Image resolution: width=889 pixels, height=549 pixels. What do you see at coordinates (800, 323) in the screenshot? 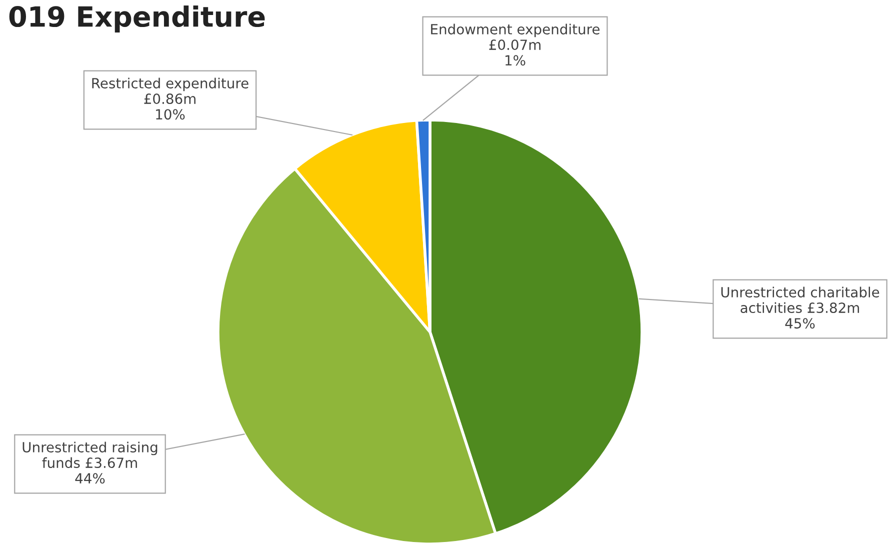
I see `data-label: 45%` at bounding box center [800, 323].